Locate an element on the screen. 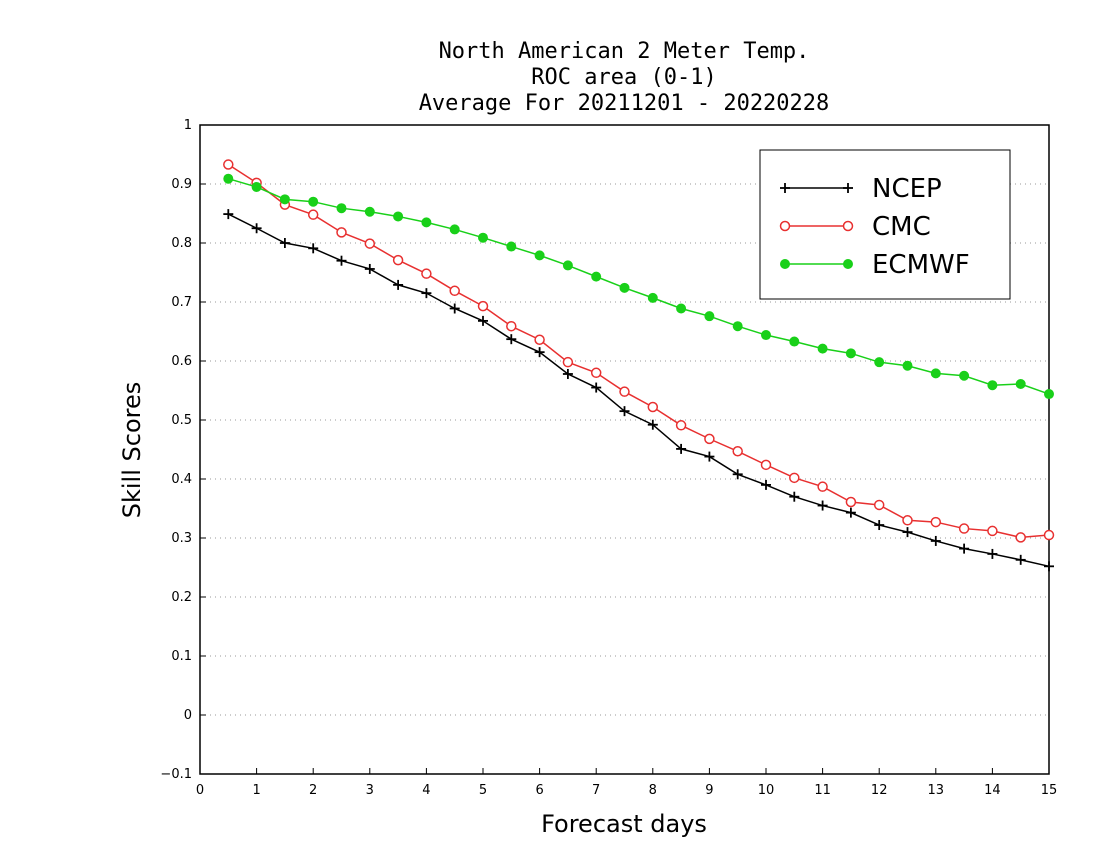  x-tick-label: 12 is located at coordinates (879, 790).